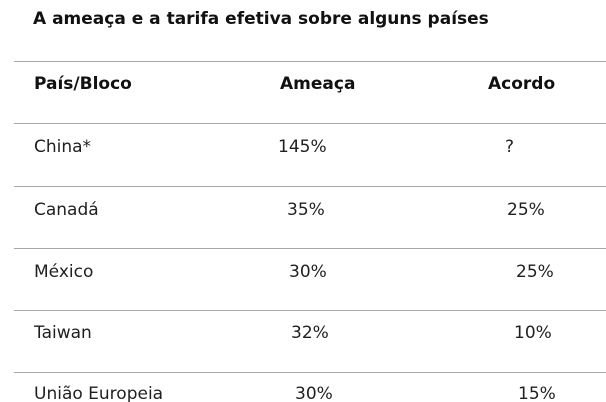  I want to click on row-china-deal: ?, so click(510, 147).